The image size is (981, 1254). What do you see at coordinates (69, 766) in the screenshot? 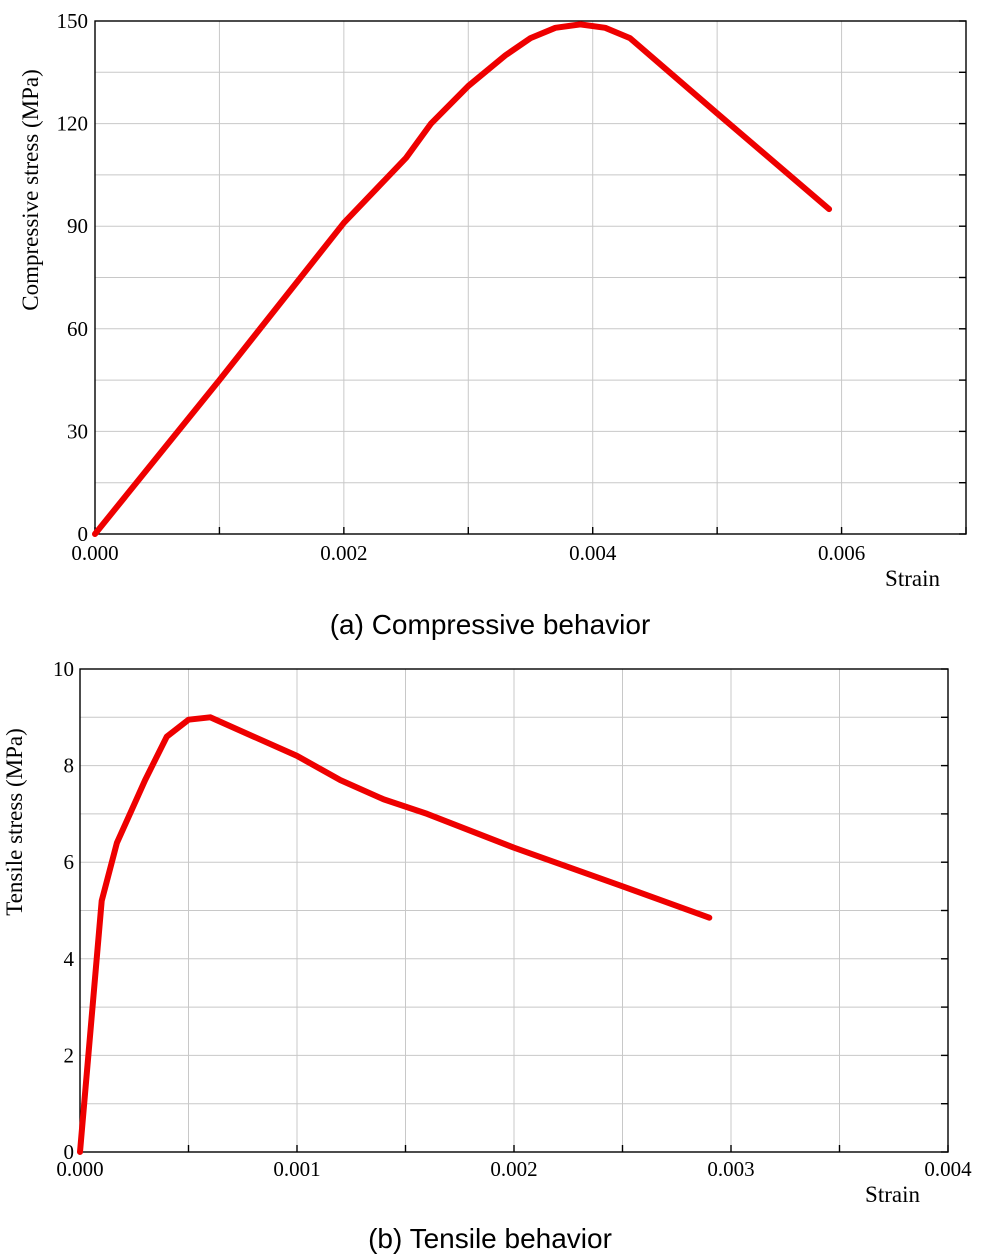
I see `y-tick-label: 8` at bounding box center [69, 766].